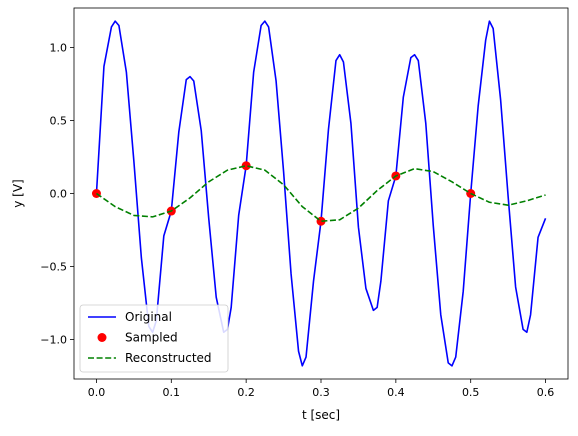  Describe the element at coordinates (53, 267) in the screenshot. I see `y-tick-label: −0.5` at that location.